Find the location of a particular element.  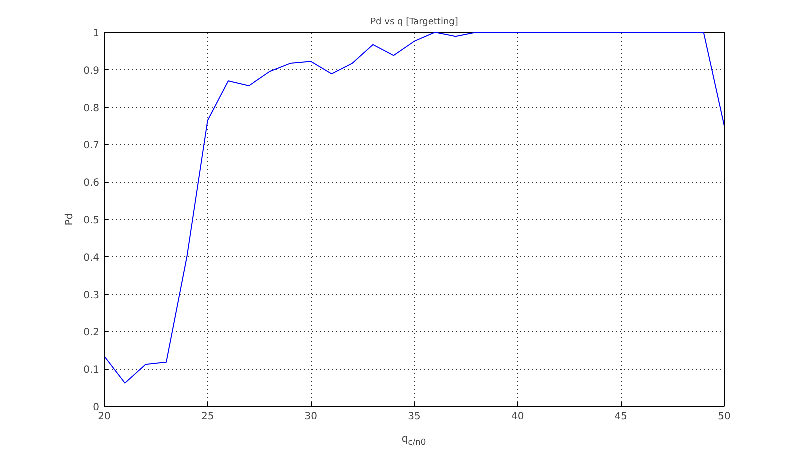

x-tick-label: 25 is located at coordinates (207, 417).